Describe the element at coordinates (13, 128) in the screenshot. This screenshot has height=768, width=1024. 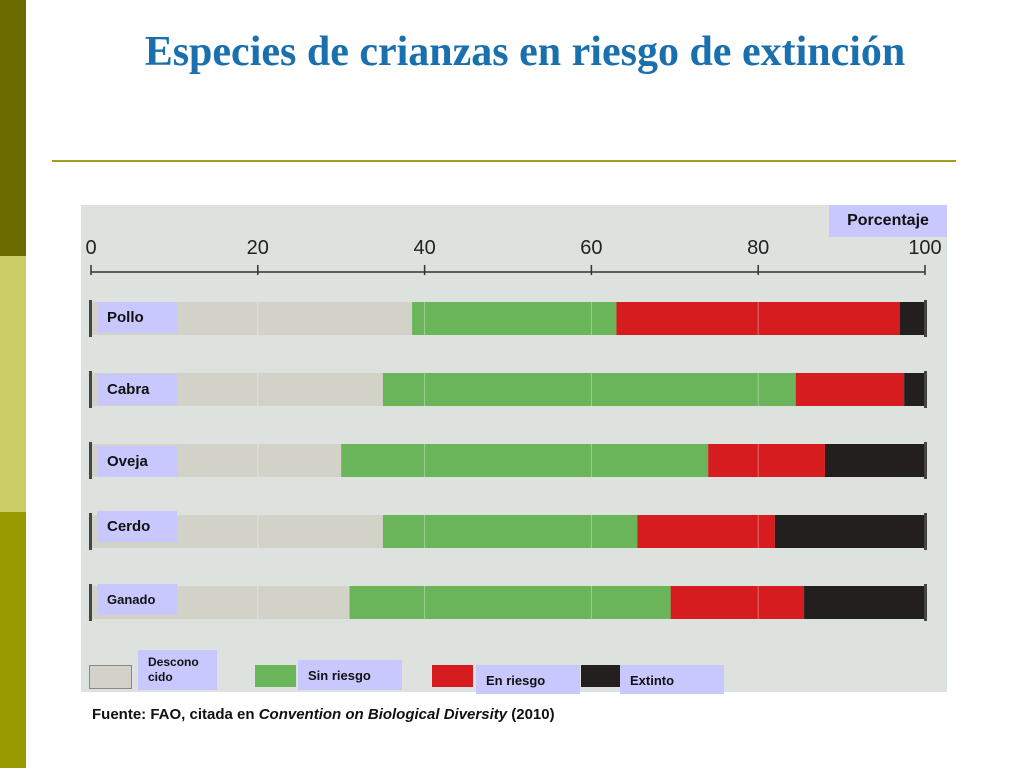
I see `side-band-top` at that location.